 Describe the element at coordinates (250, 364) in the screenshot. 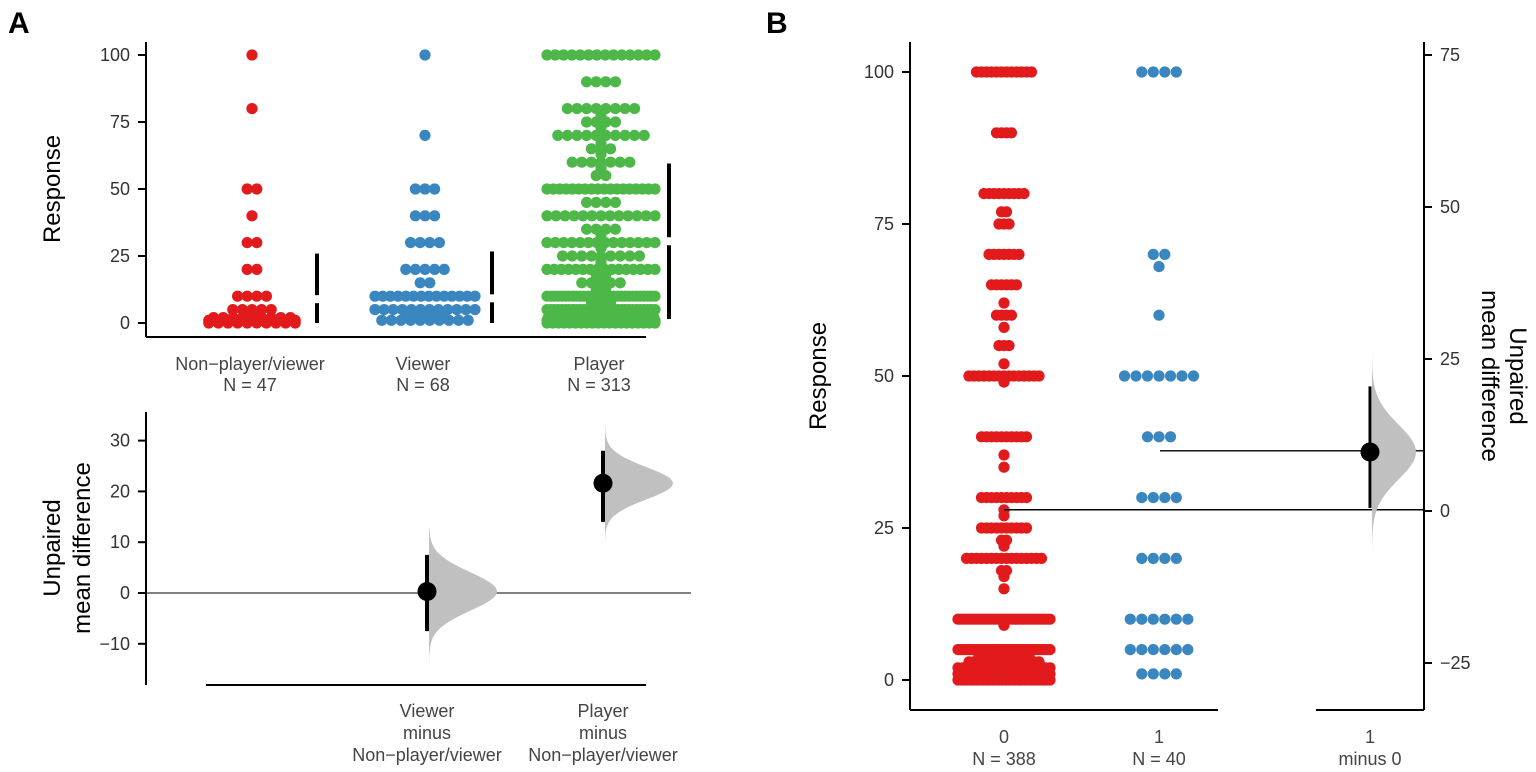

I see `panel-a-group-label: Non−player/viewer` at that location.